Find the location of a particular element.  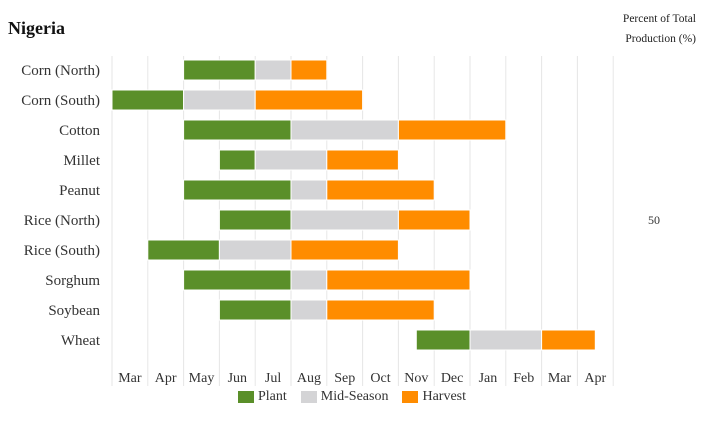

crop-label: Peanut is located at coordinates (80, 191).